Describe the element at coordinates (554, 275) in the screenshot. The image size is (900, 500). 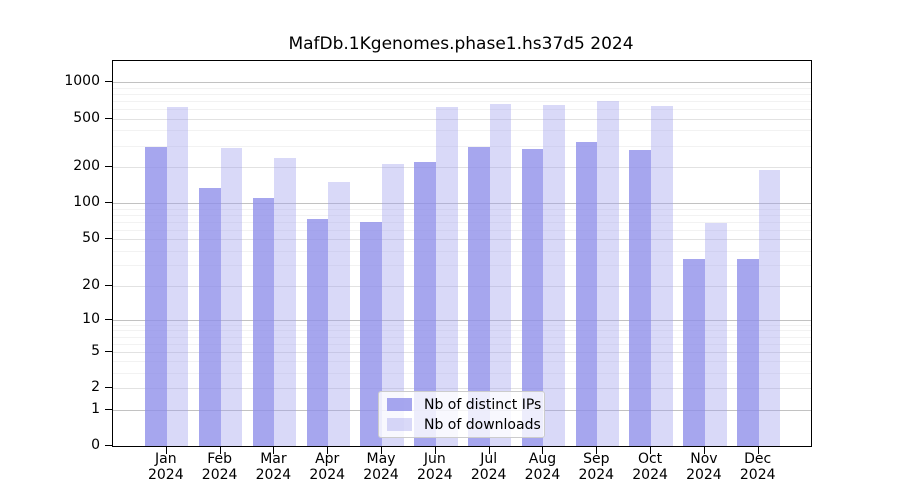
I see `bar-downloads-aug` at that location.